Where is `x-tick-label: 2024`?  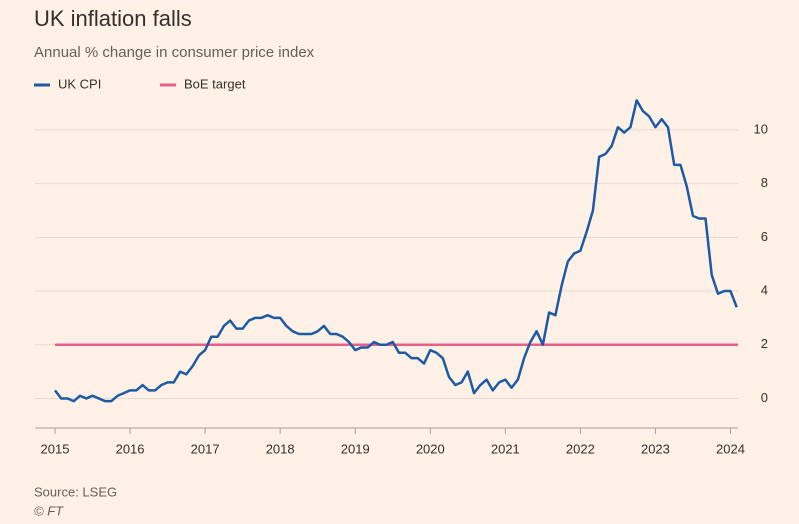
x-tick-label: 2024 is located at coordinates (730, 448).